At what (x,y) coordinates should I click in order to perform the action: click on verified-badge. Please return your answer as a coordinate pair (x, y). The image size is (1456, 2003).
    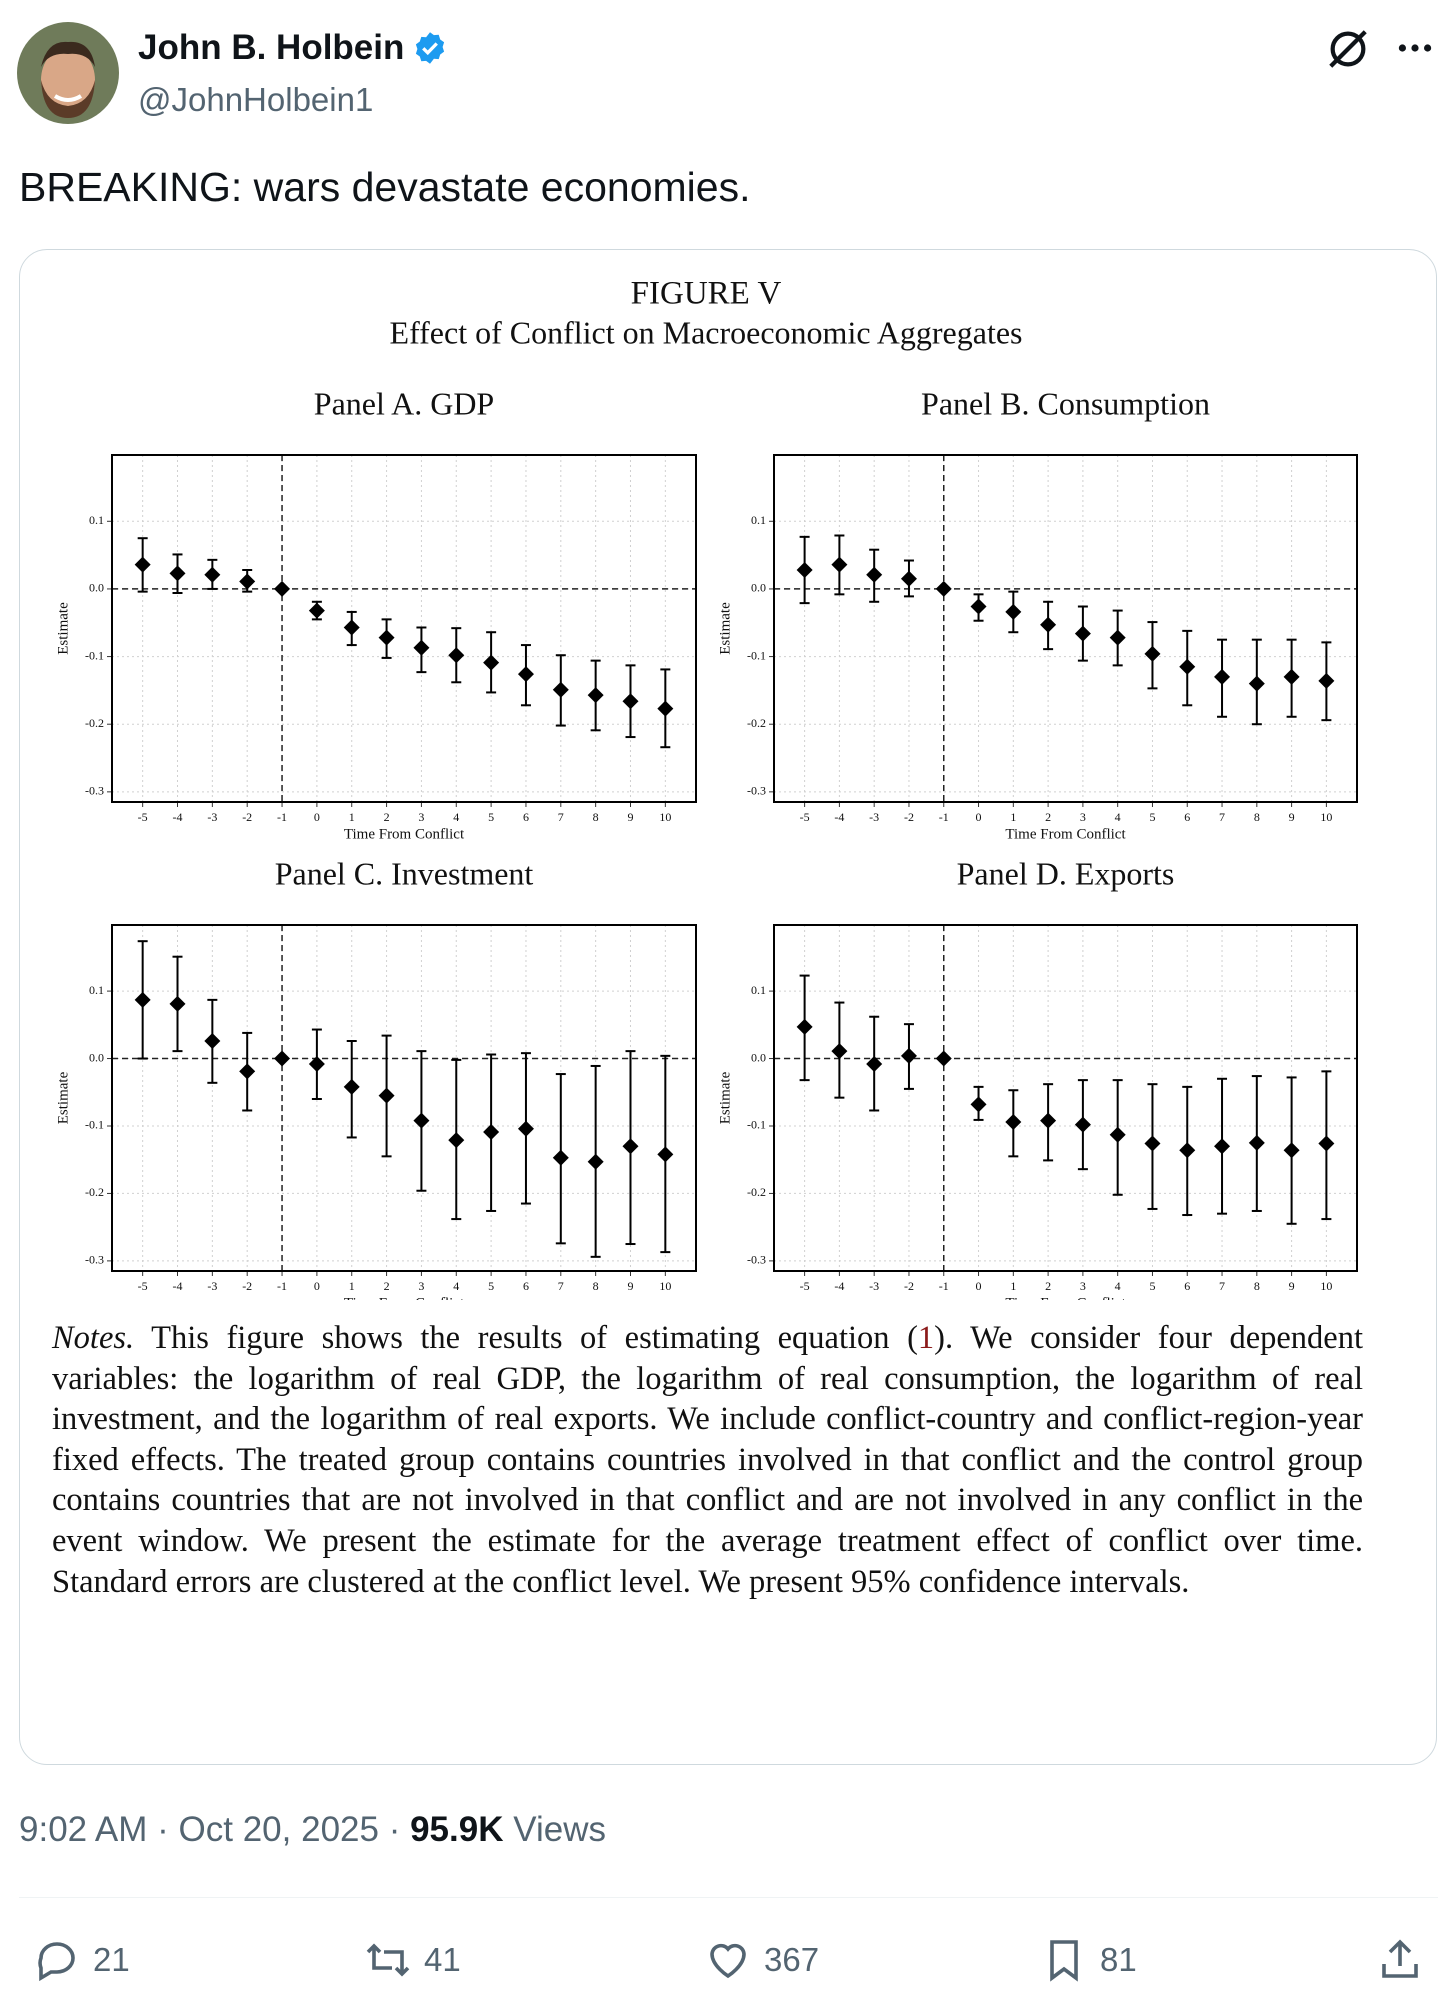
    Looking at the image, I should click on (430, 48).